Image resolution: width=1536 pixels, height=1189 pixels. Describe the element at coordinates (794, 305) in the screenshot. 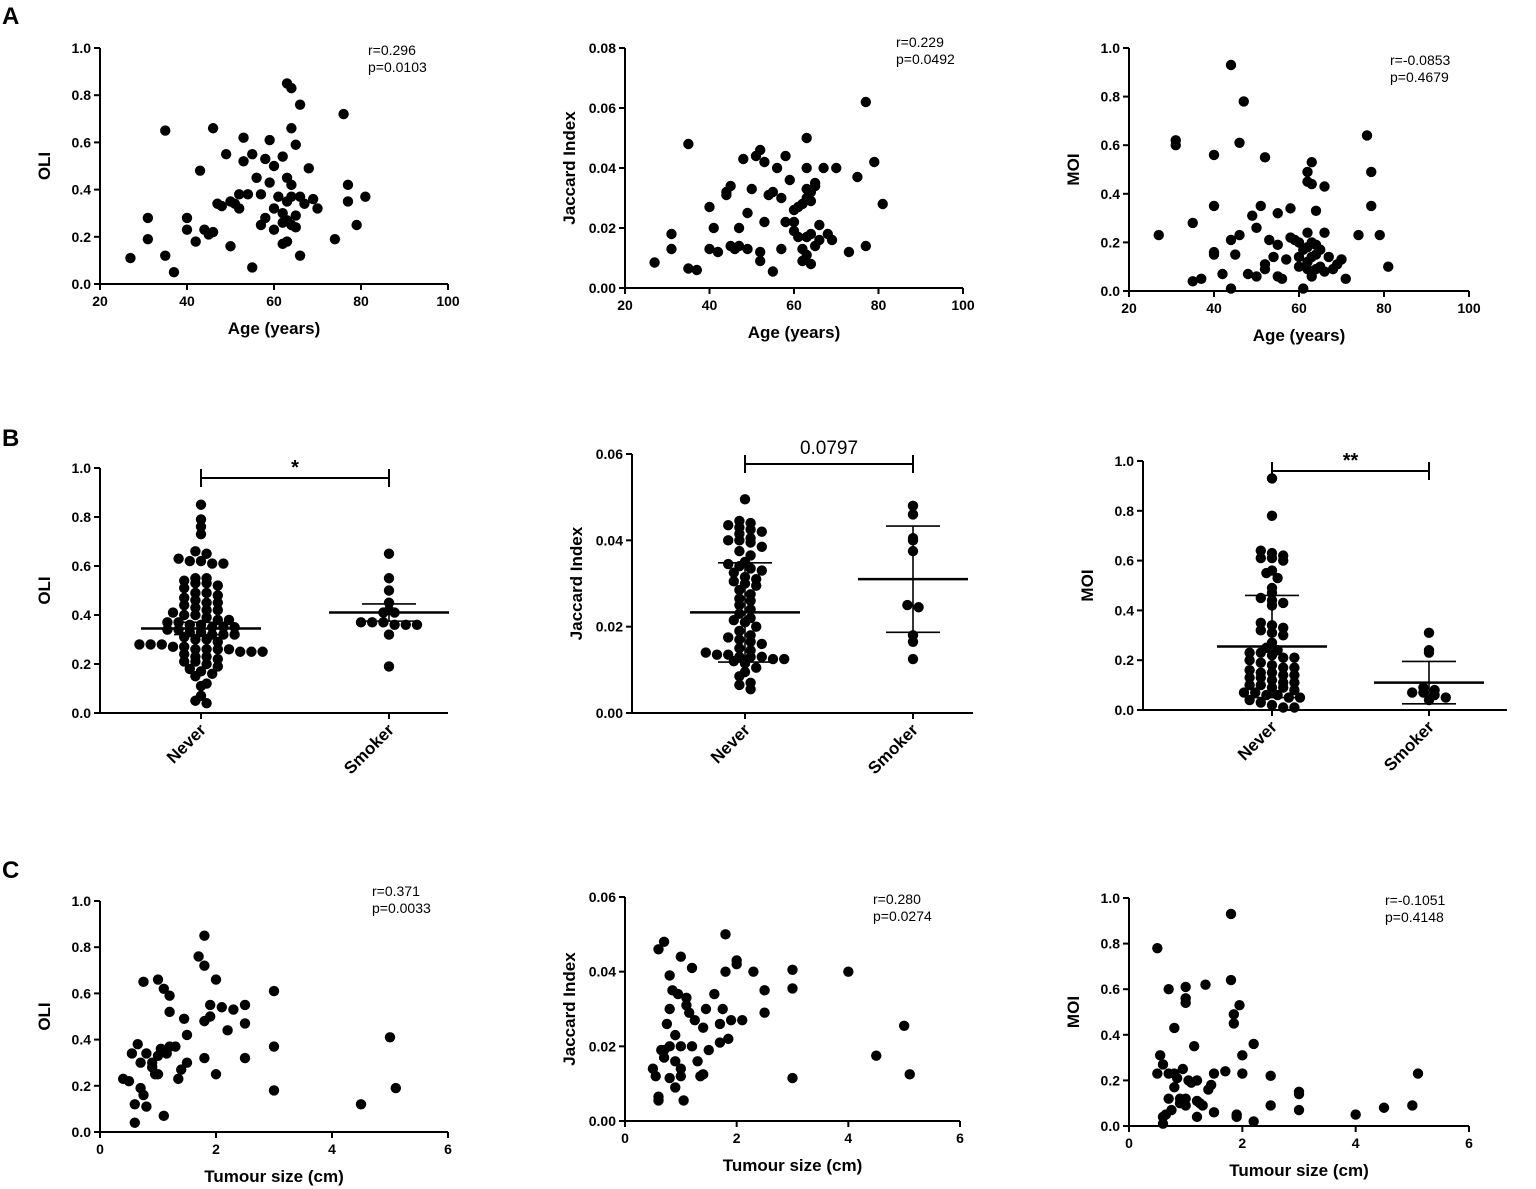

I see `x-tick-label: 60` at that location.